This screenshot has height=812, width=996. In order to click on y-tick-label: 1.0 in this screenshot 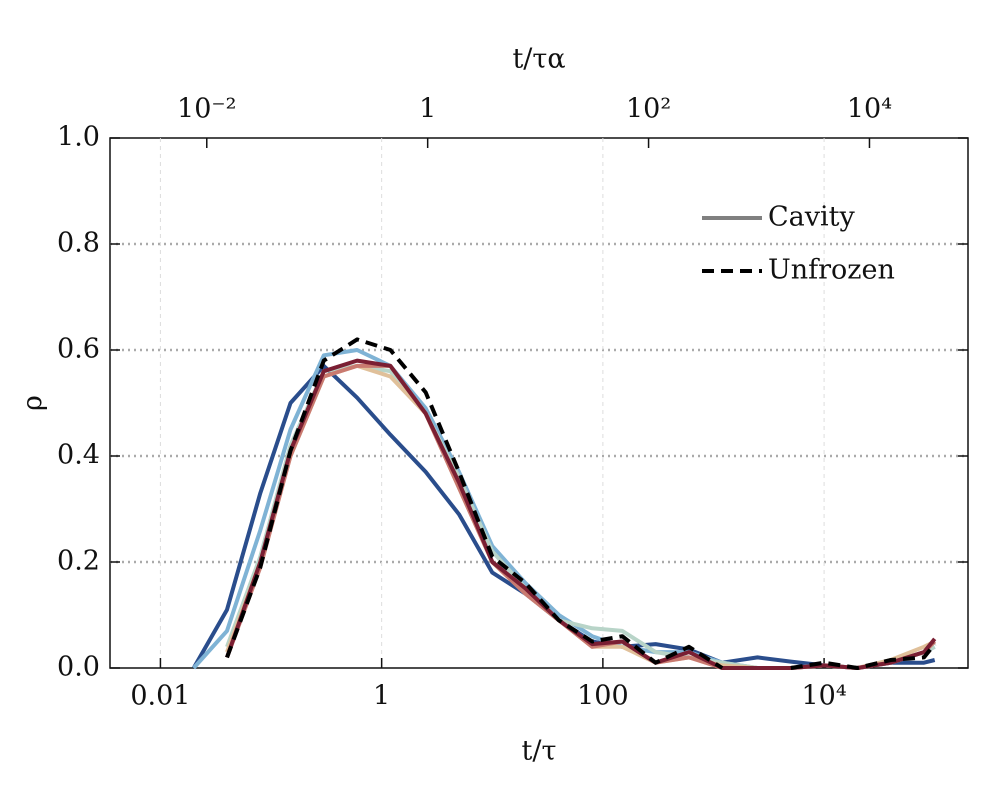, I will do `click(78, 137)`.